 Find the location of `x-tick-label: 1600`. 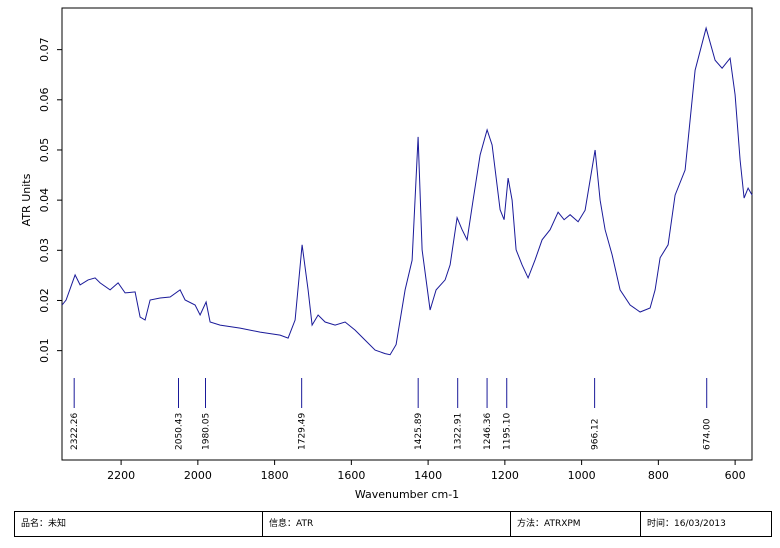

x-tick-label: 1600 is located at coordinates (351, 475).